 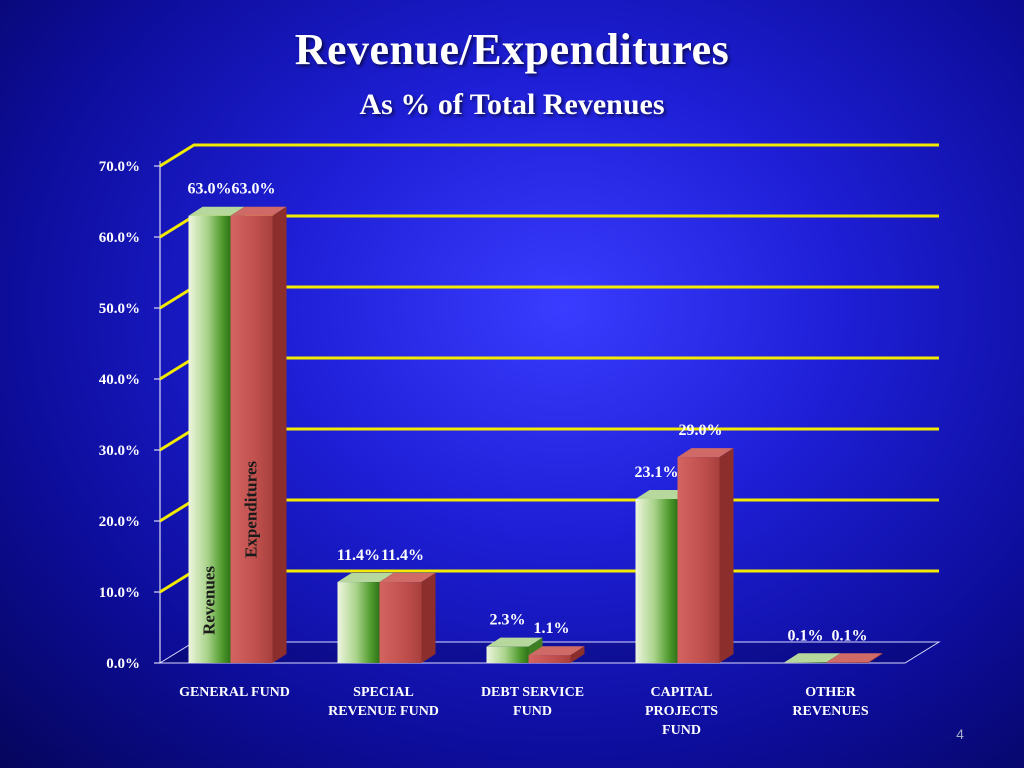 What do you see at coordinates (383, 692) in the screenshot?
I see `x-category-label-line: SPECIAL` at bounding box center [383, 692].